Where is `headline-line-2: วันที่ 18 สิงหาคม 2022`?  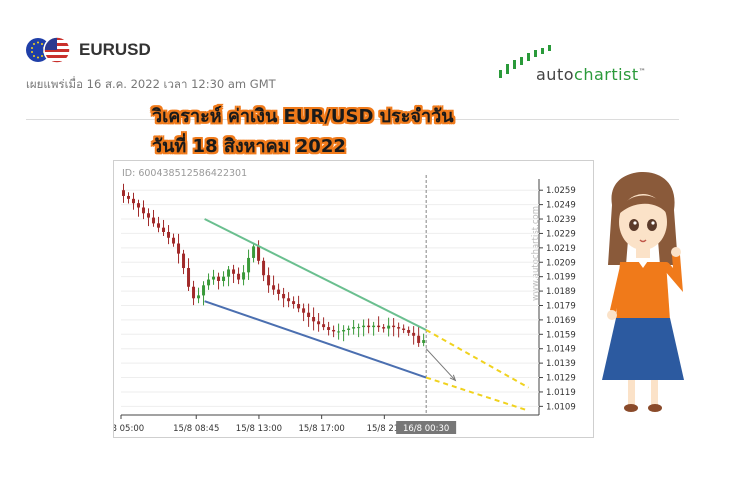 headline-line-2: วันที่ 18 สิงหาคม 2022 is located at coordinates (249, 146).